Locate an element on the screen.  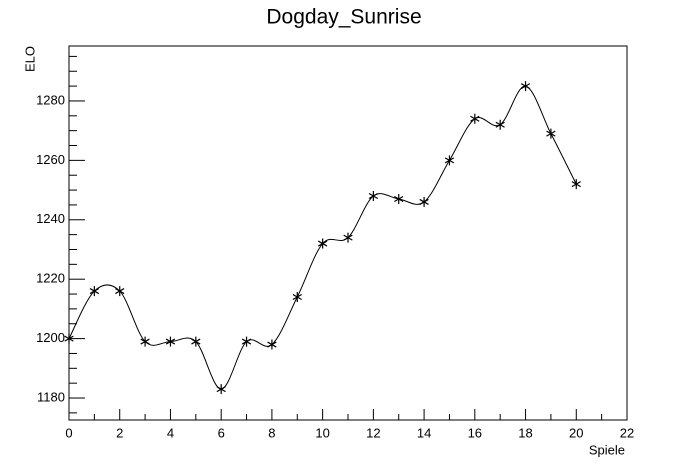
x-tick-label: 14 is located at coordinates (424, 432).